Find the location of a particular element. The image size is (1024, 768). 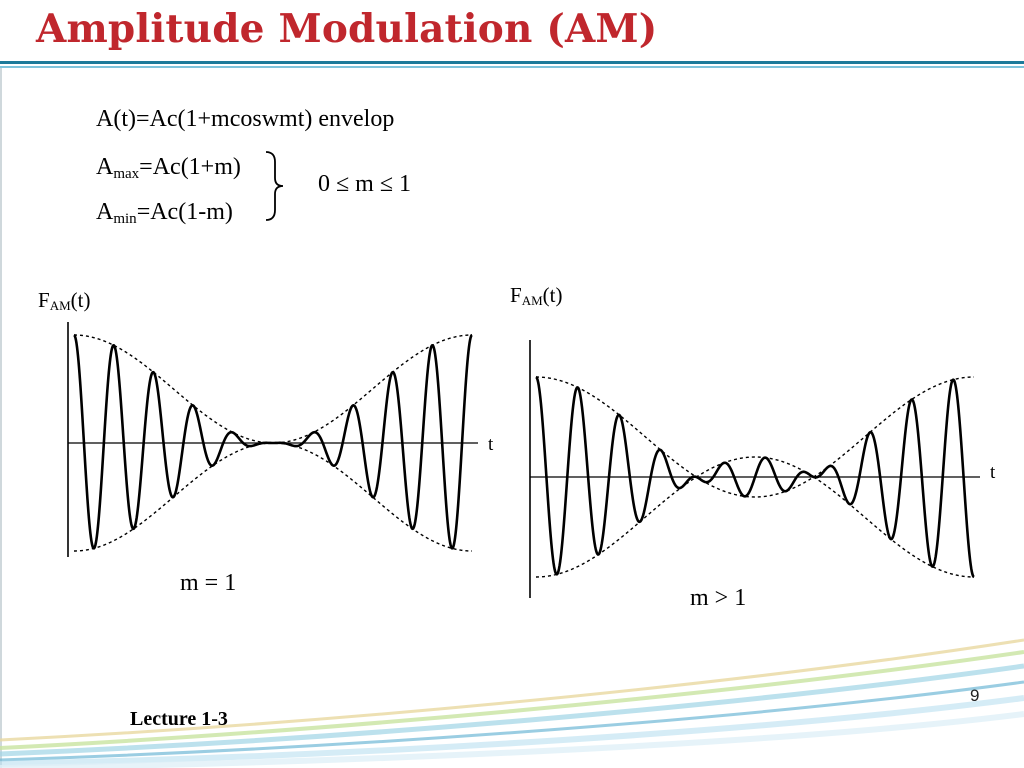

envelope-formula: A(t)=Ac(1+mcoswmt) envelop is located at coordinates (245, 119).